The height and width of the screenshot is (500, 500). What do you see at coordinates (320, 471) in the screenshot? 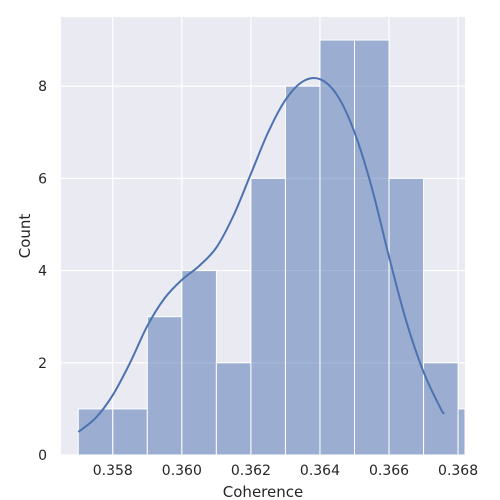
I see `x-tick-label: 0.364` at bounding box center [320, 471].